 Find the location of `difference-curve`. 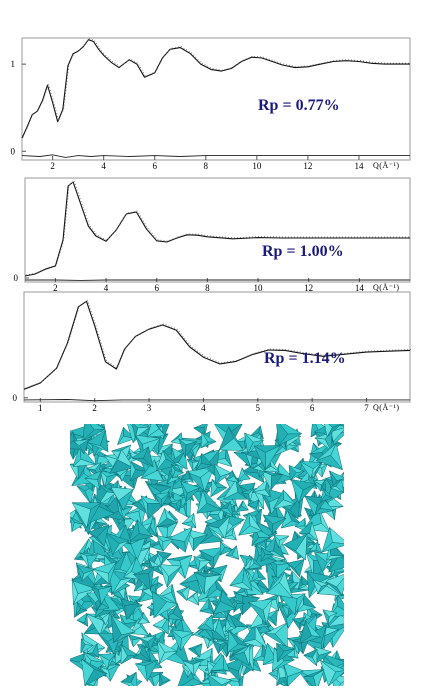

difference-curve is located at coordinates (215, 156).